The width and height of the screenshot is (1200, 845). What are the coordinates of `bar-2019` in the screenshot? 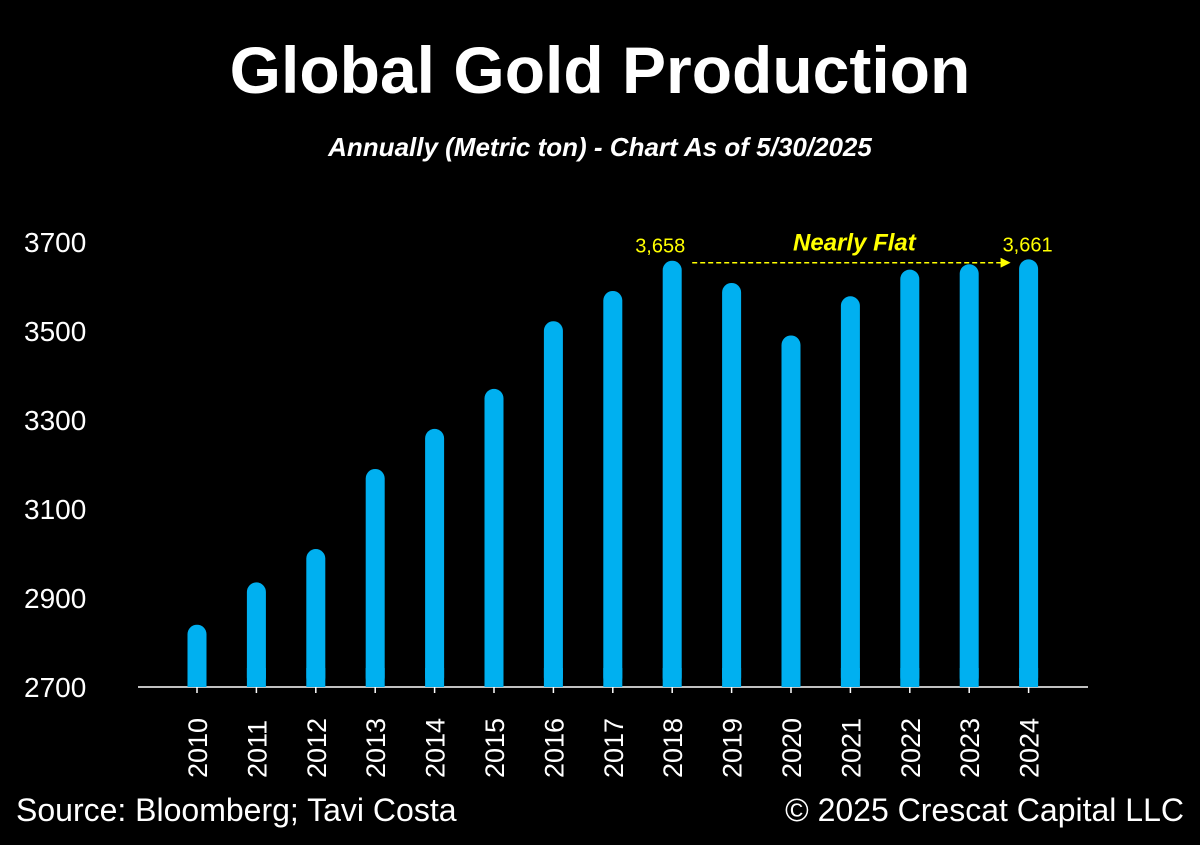 It's located at (732, 484).